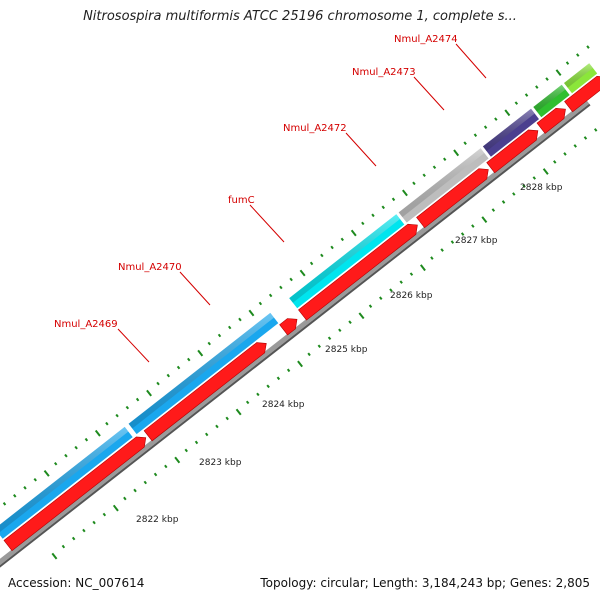 The height and width of the screenshot is (600, 600). What do you see at coordinates (157, 520) in the screenshot?
I see `scale-tick-label: 2822 kbp` at bounding box center [157, 520].